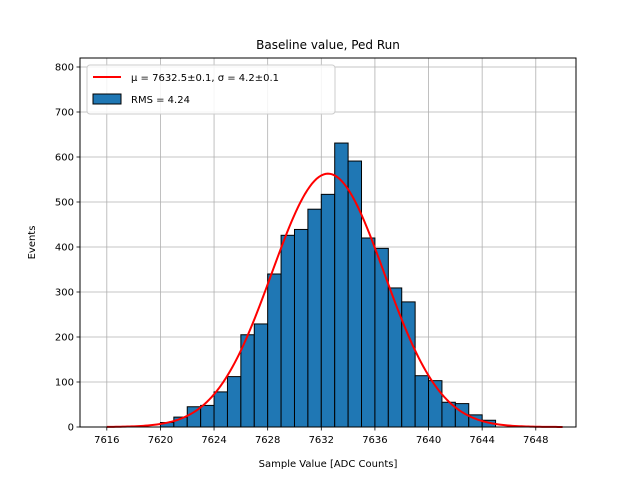 The height and width of the screenshot is (480, 640). I want to click on legend-histogram-label: RMS = 4.24, so click(160, 100).